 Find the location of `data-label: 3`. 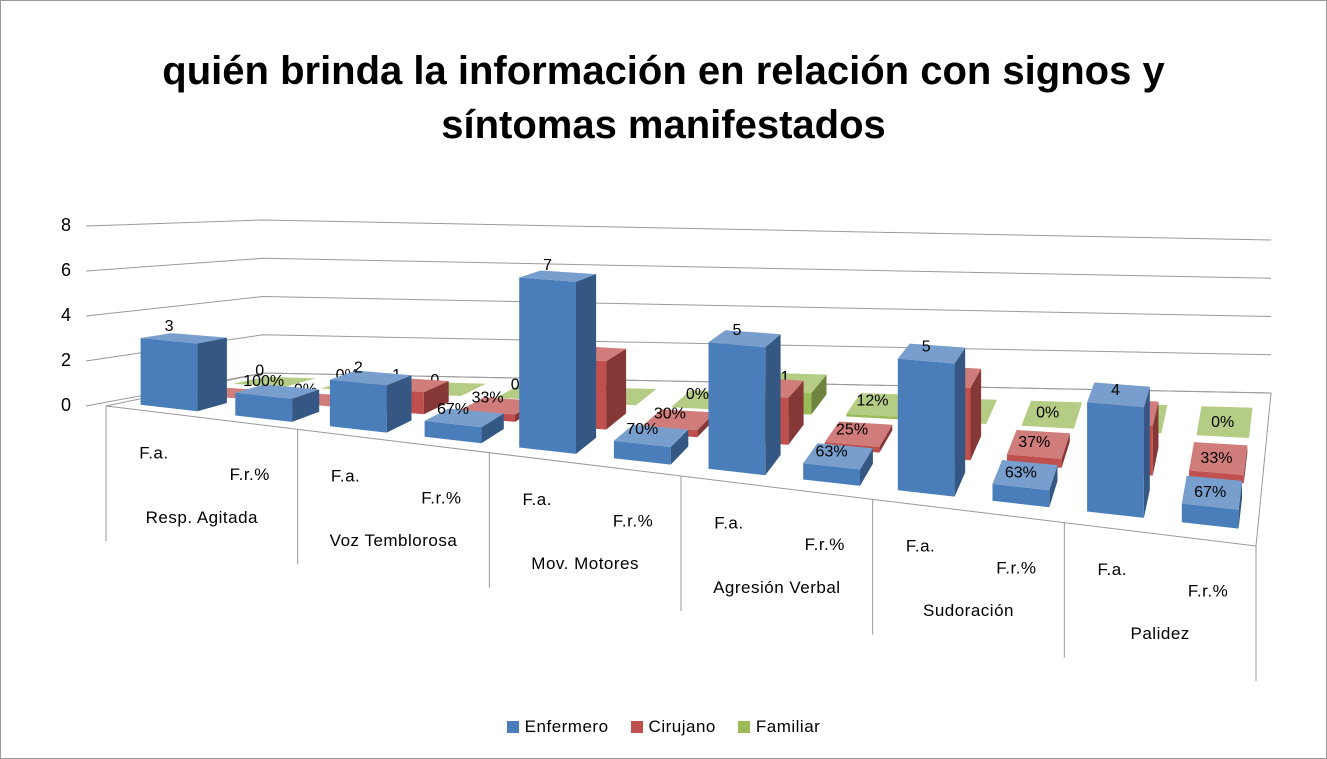

data-label: 3 is located at coordinates (169, 326).